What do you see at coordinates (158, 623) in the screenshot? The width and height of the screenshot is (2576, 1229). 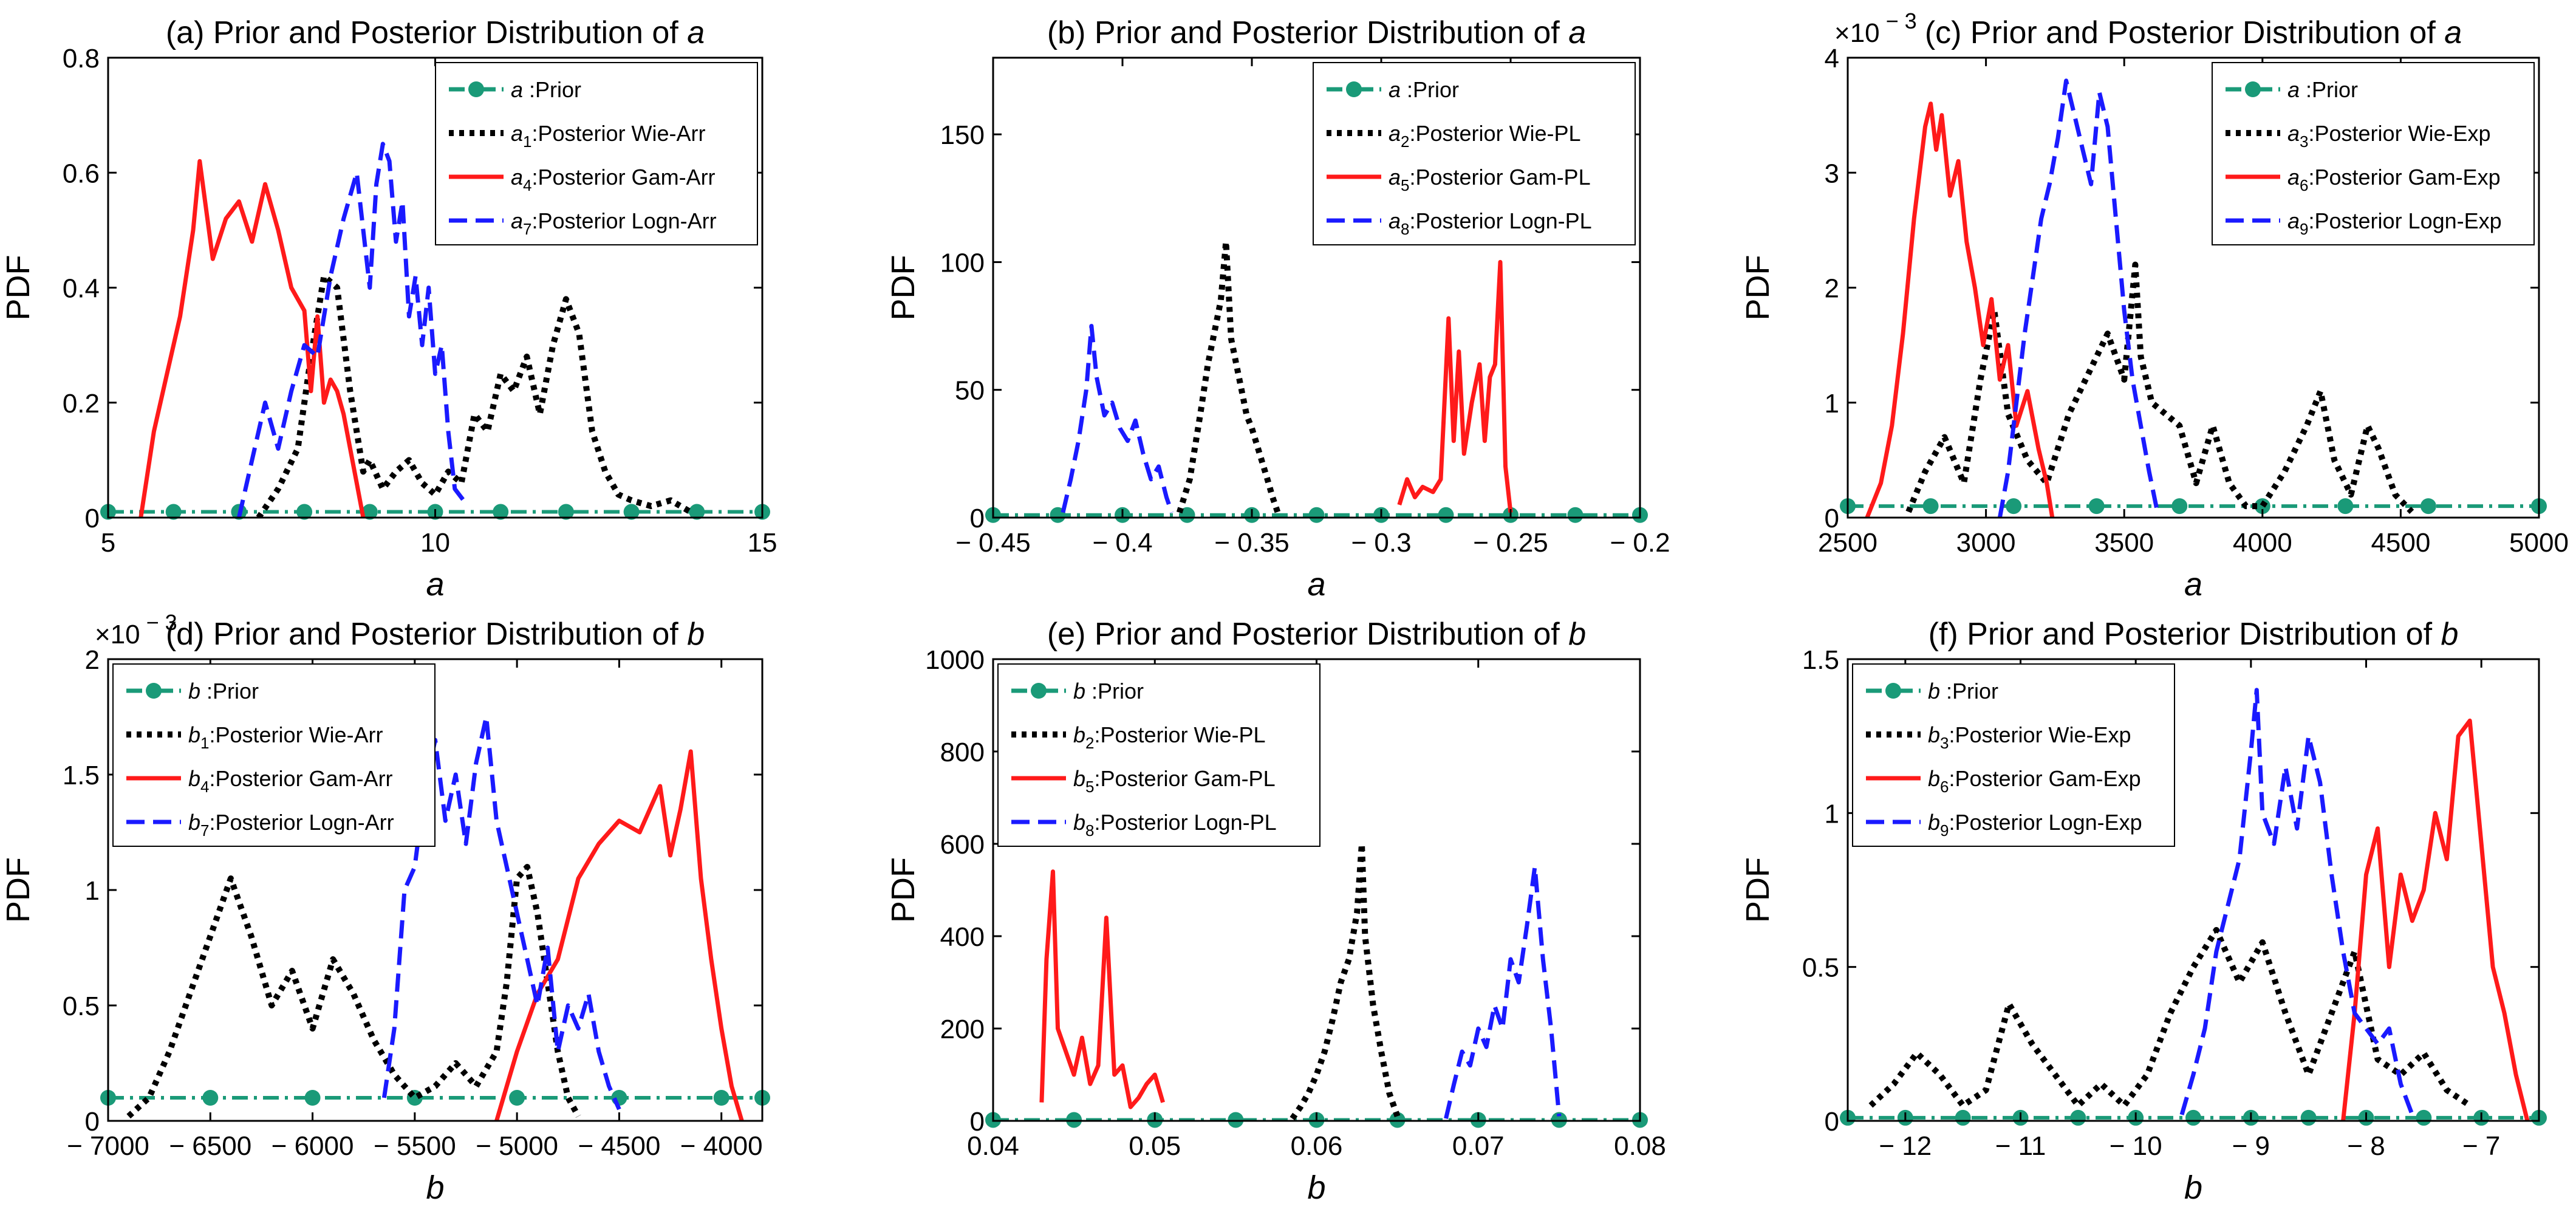 I see `exponent-power: − 3` at bounding box center [158, 623].